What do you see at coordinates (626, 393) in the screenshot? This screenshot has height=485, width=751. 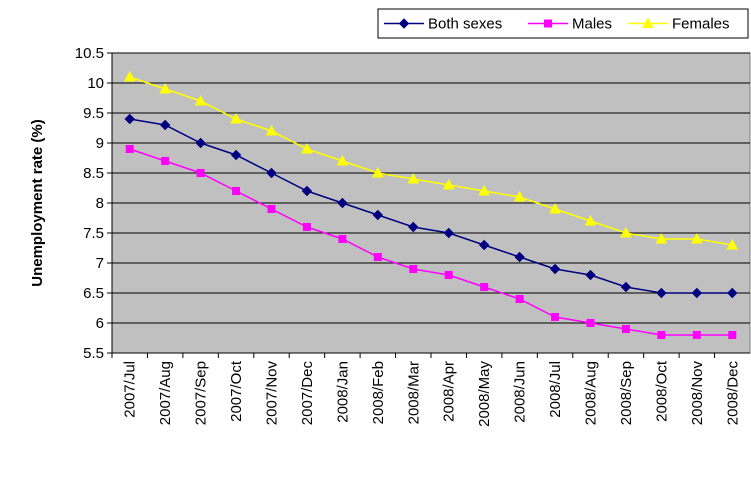 I see `x-tick-label: 2008/Sep` at bounding box center [626, 393].